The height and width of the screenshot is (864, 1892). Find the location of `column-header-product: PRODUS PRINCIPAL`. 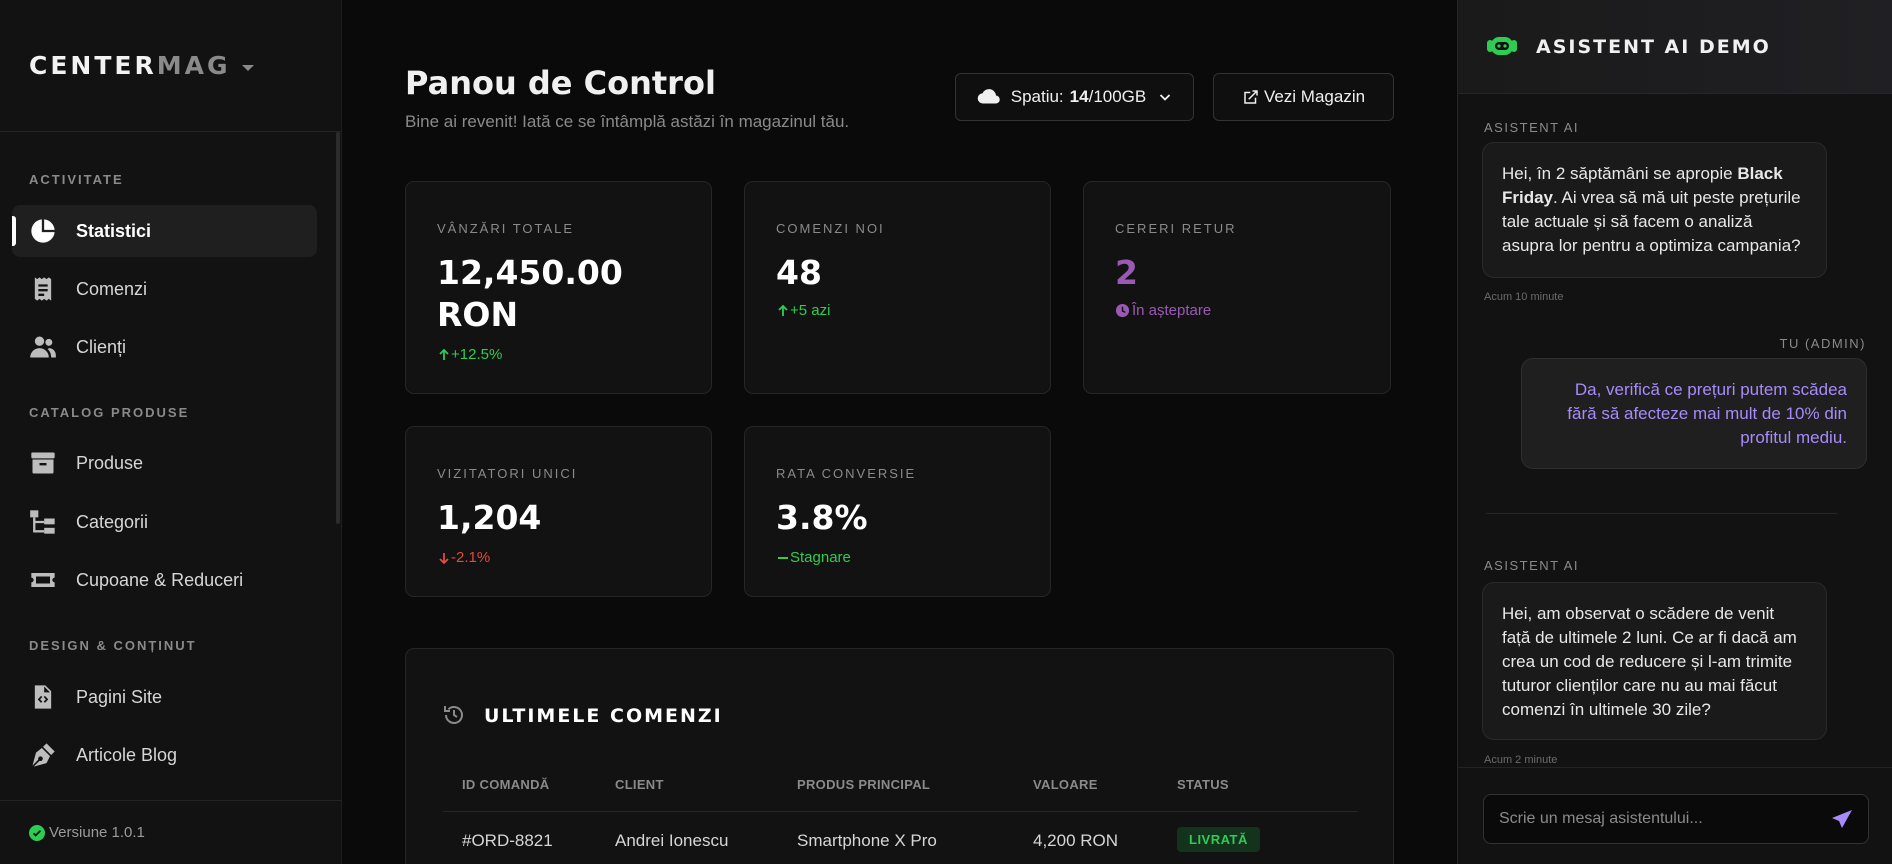

column-header-product: PRODUS PRINCIPAL is located at coordinates (864, 784).